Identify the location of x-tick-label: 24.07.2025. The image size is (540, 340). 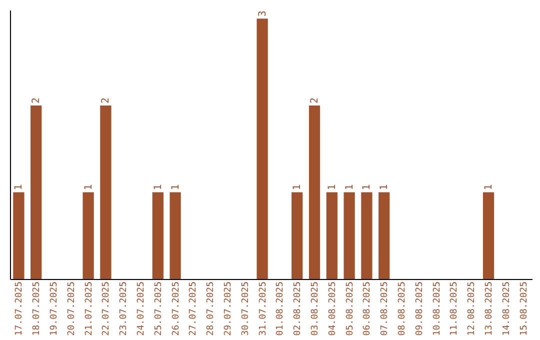
(141, 309).